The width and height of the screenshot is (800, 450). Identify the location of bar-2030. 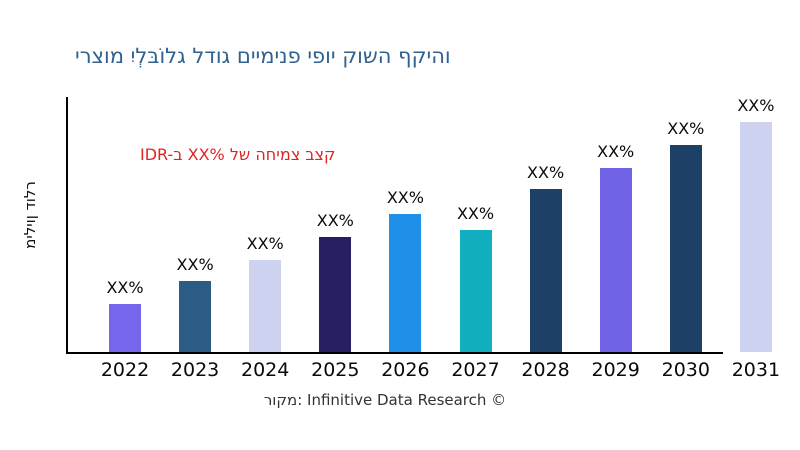
(685, 248).